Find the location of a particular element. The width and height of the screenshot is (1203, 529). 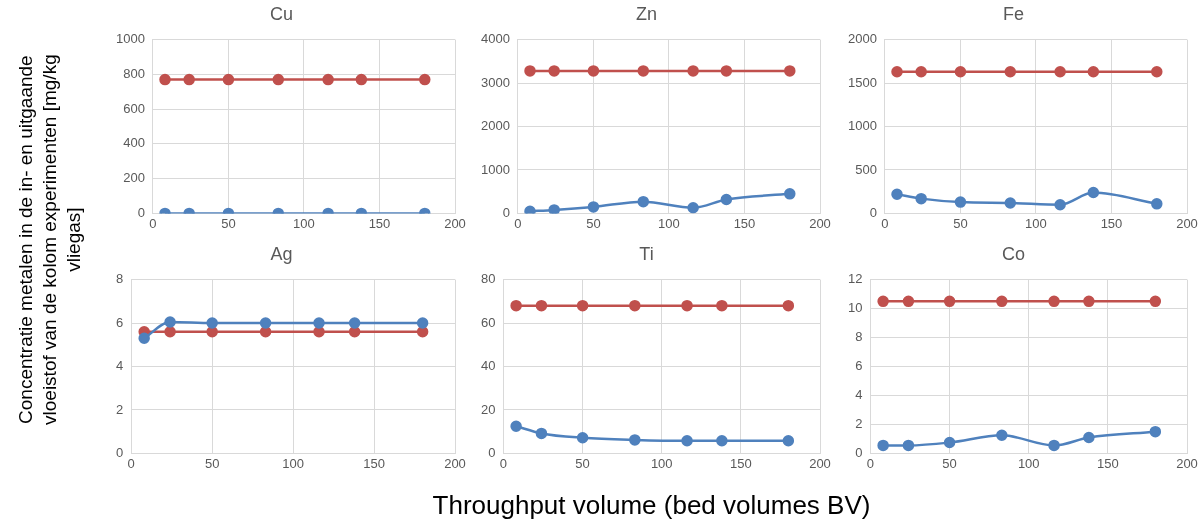

chart-title: Ag is located at coordinates (281, 253).